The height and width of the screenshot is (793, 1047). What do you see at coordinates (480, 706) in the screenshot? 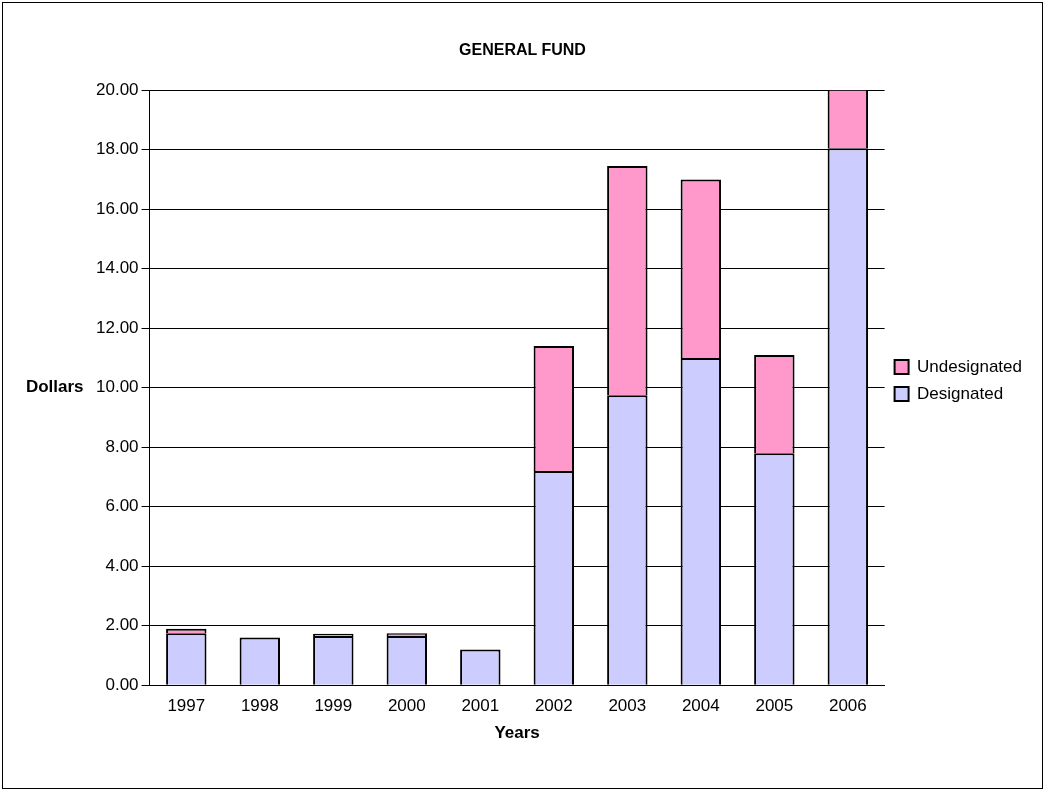
I see `x-tick-label: 2001` at bounding box center [480, 706].